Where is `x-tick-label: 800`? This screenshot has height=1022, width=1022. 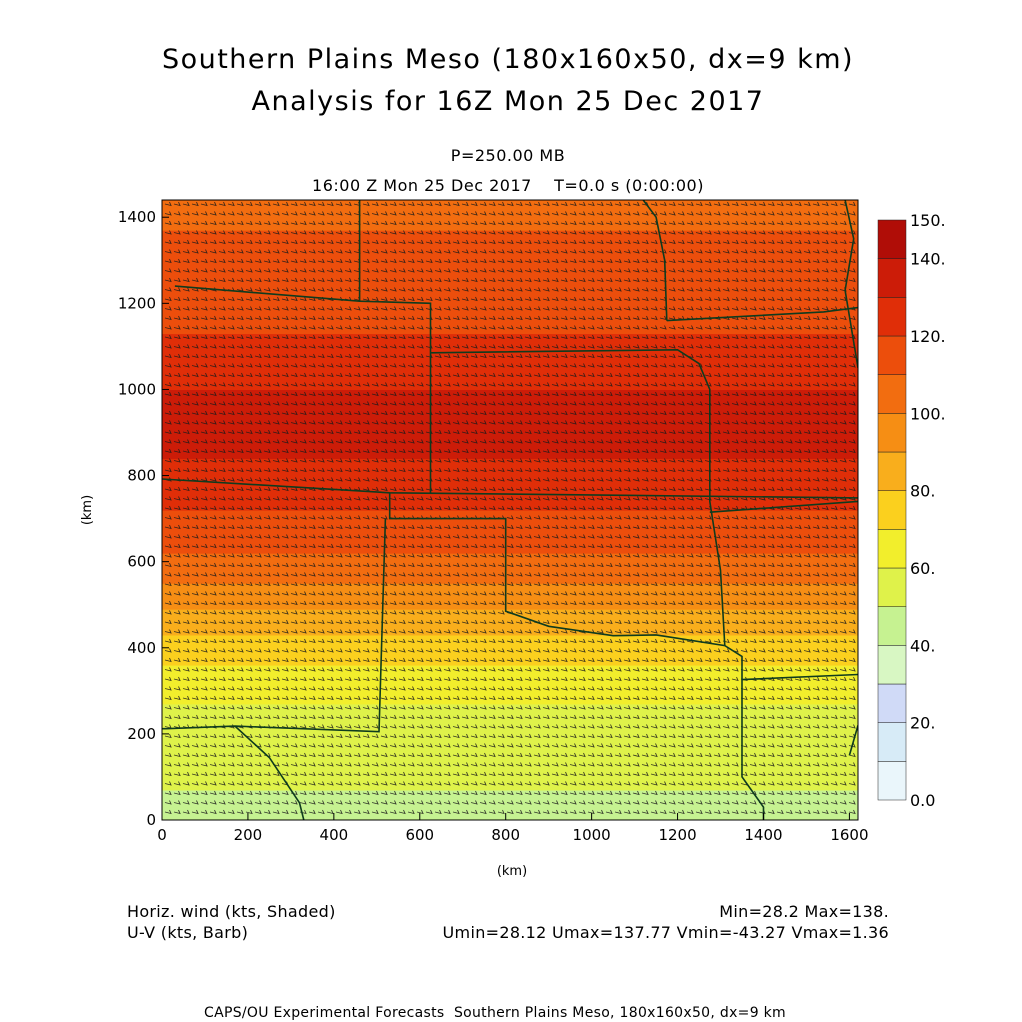 x-tick-label: 800 is located at coordinates (505, 835).